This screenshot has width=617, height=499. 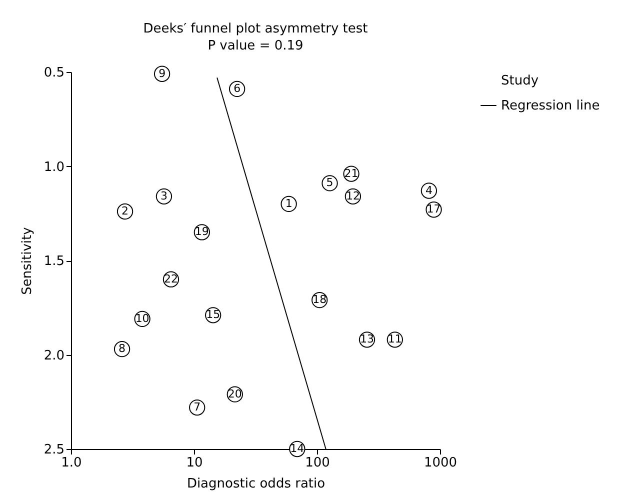 What do you see at coordinates (433, 209) in the screenshot?
I see `annotation: 17` at bounding box center [433, 209].